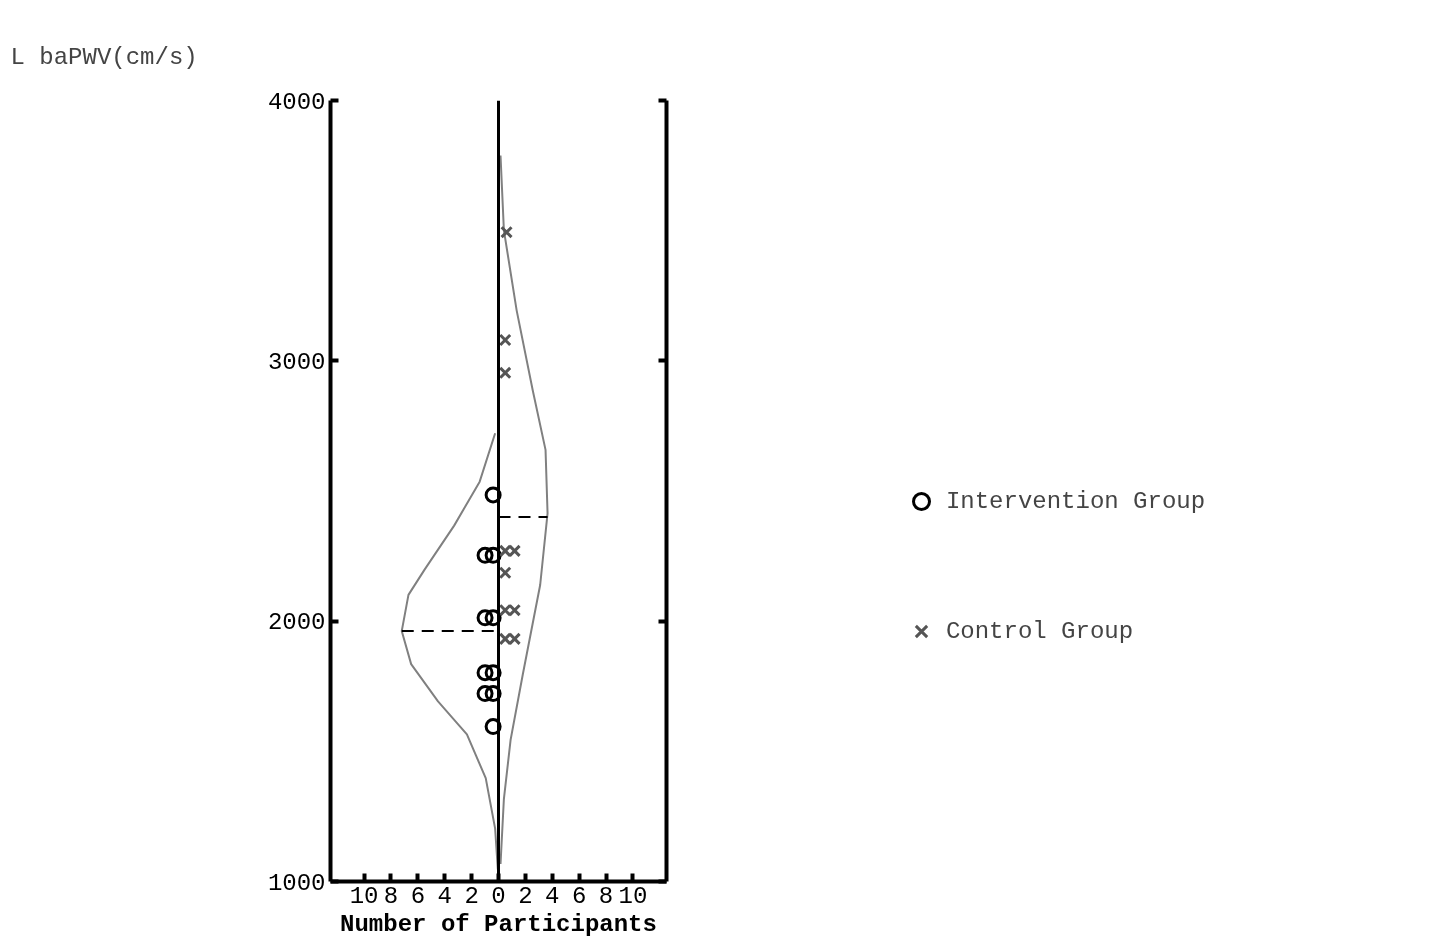  Describe the element at coordinates (498, 896) in the screenshot. I see `x-tick-label: 0` at that location.